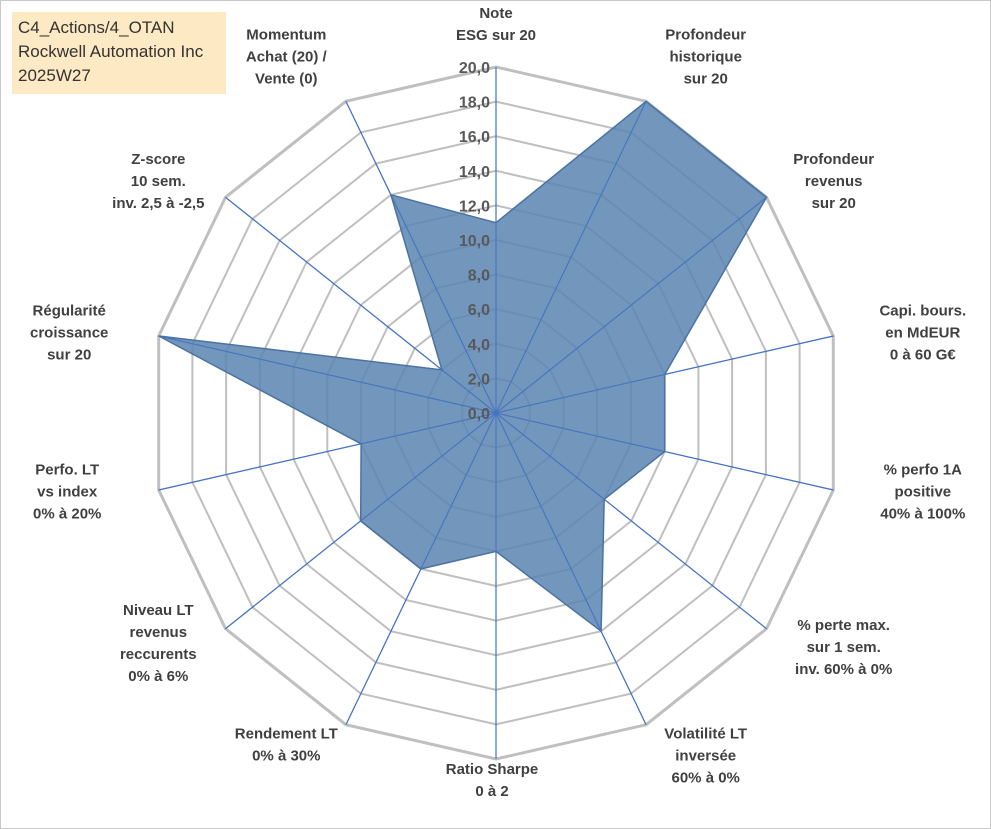  What do you see at coordinates (474, 172) in the screenshot?
I see `tick-label-7: 14,0` at bounding box center [474, 172].